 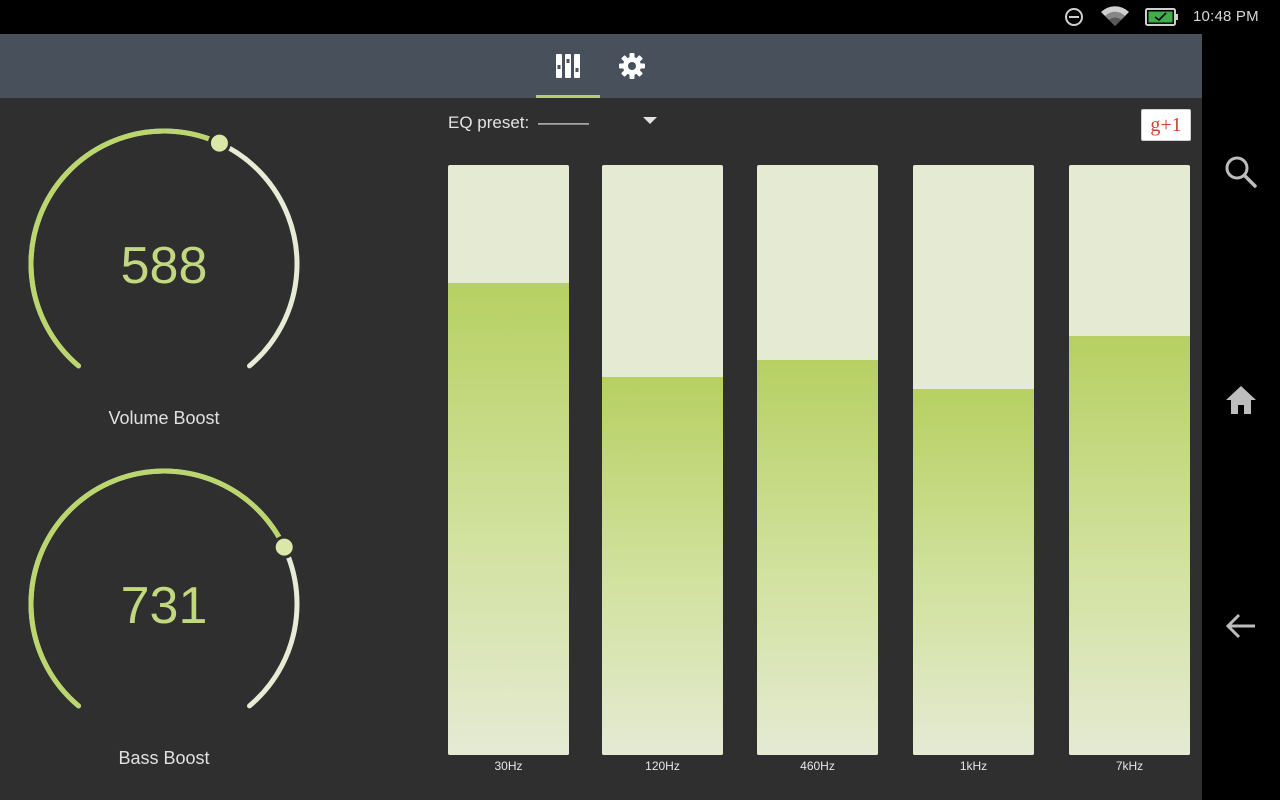 I want to click on settings-gear-icon, so click(x=632, y=66).